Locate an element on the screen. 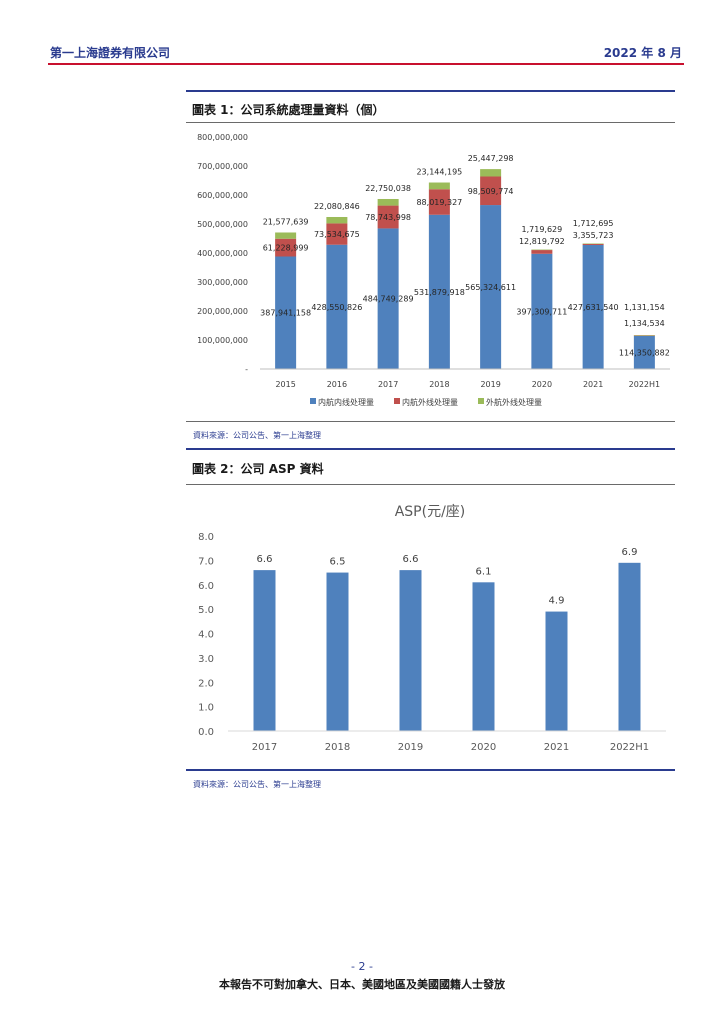 The image size is (724, 1024). data-label: 565,324,611 is located at coordinates (490, 287).